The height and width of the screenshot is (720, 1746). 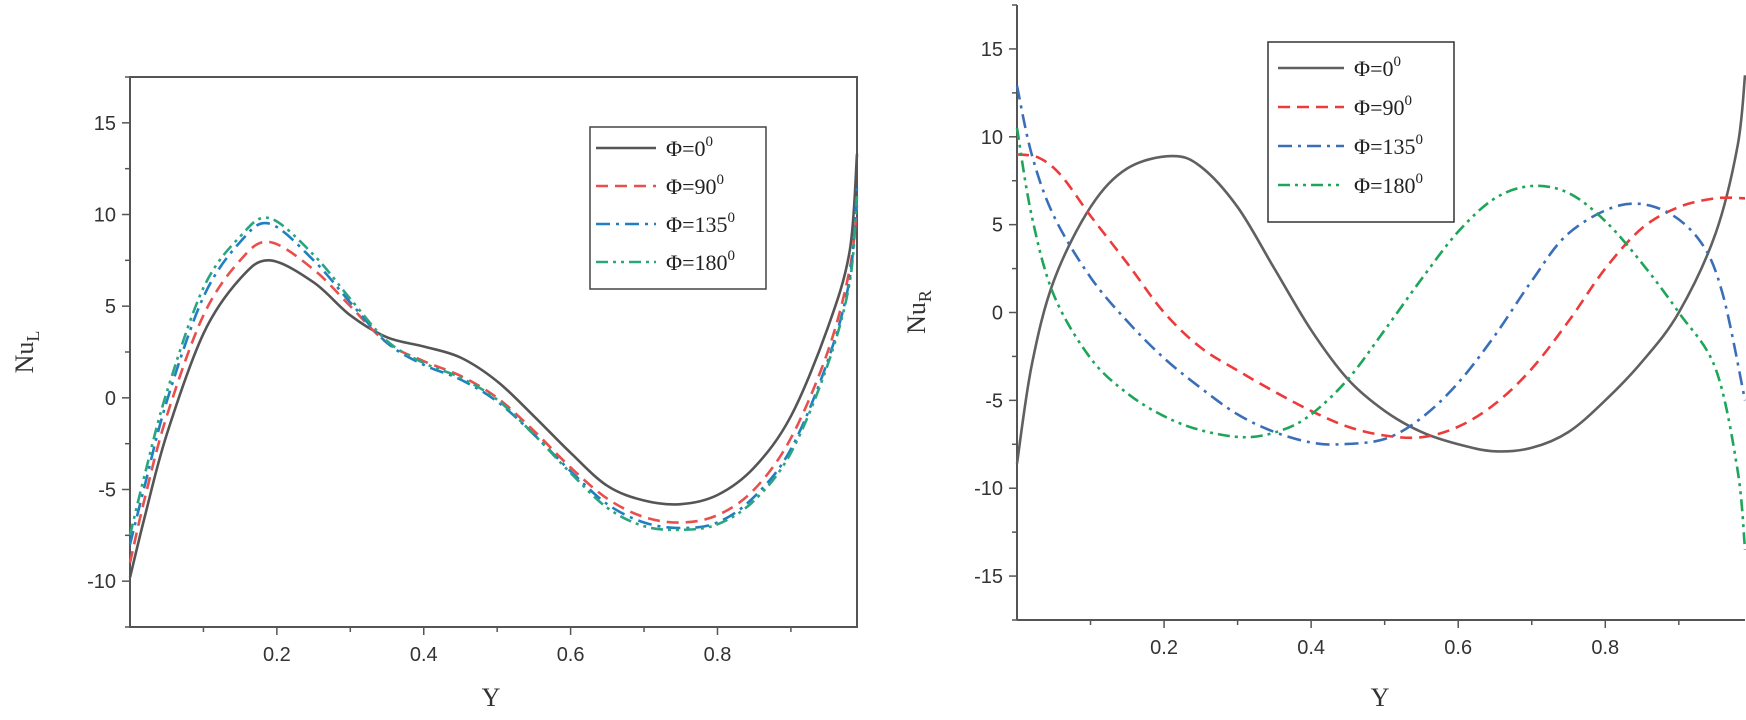 I want to click on left-legend-label-0: Φ=00, so click(x=689, y=147).